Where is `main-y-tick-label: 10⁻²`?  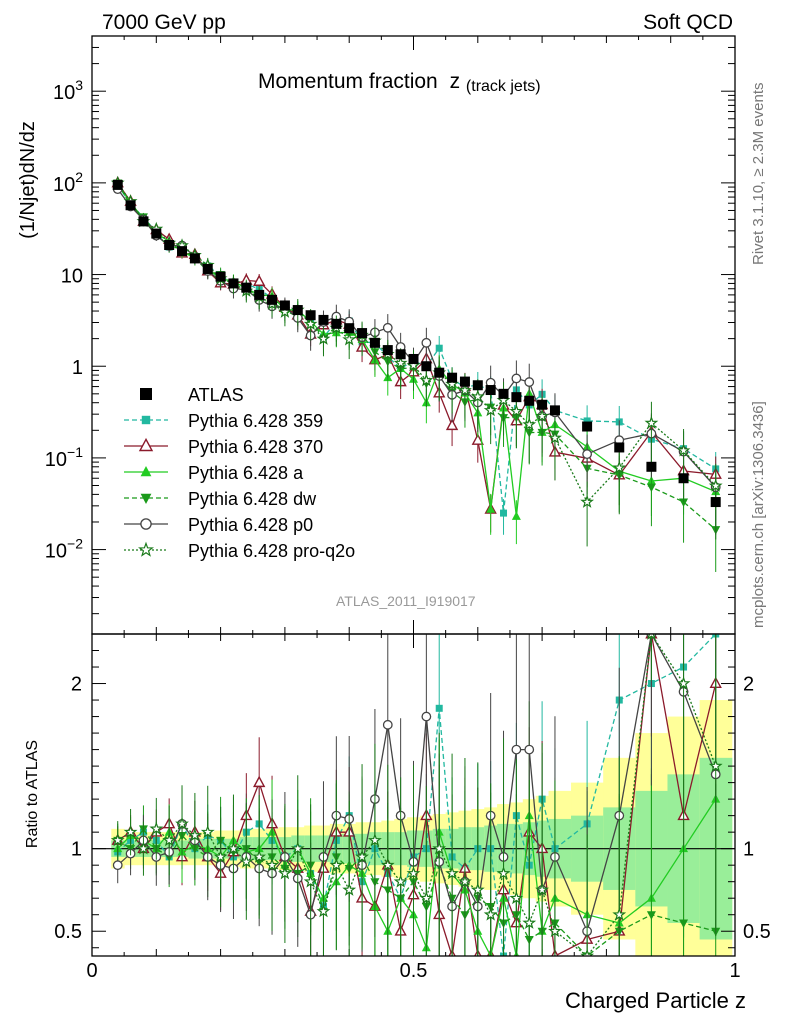
main-y-tick-label: 10⁻² is located at coordinates (64, 549).